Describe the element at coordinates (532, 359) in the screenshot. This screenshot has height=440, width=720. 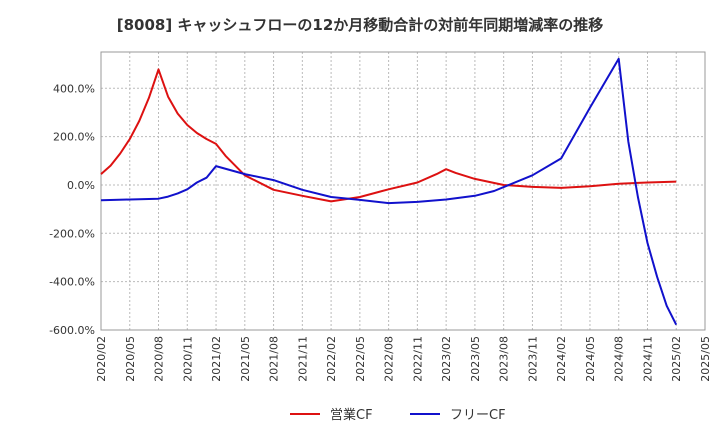
I see `x-tick-label: 2023/11` at that location.